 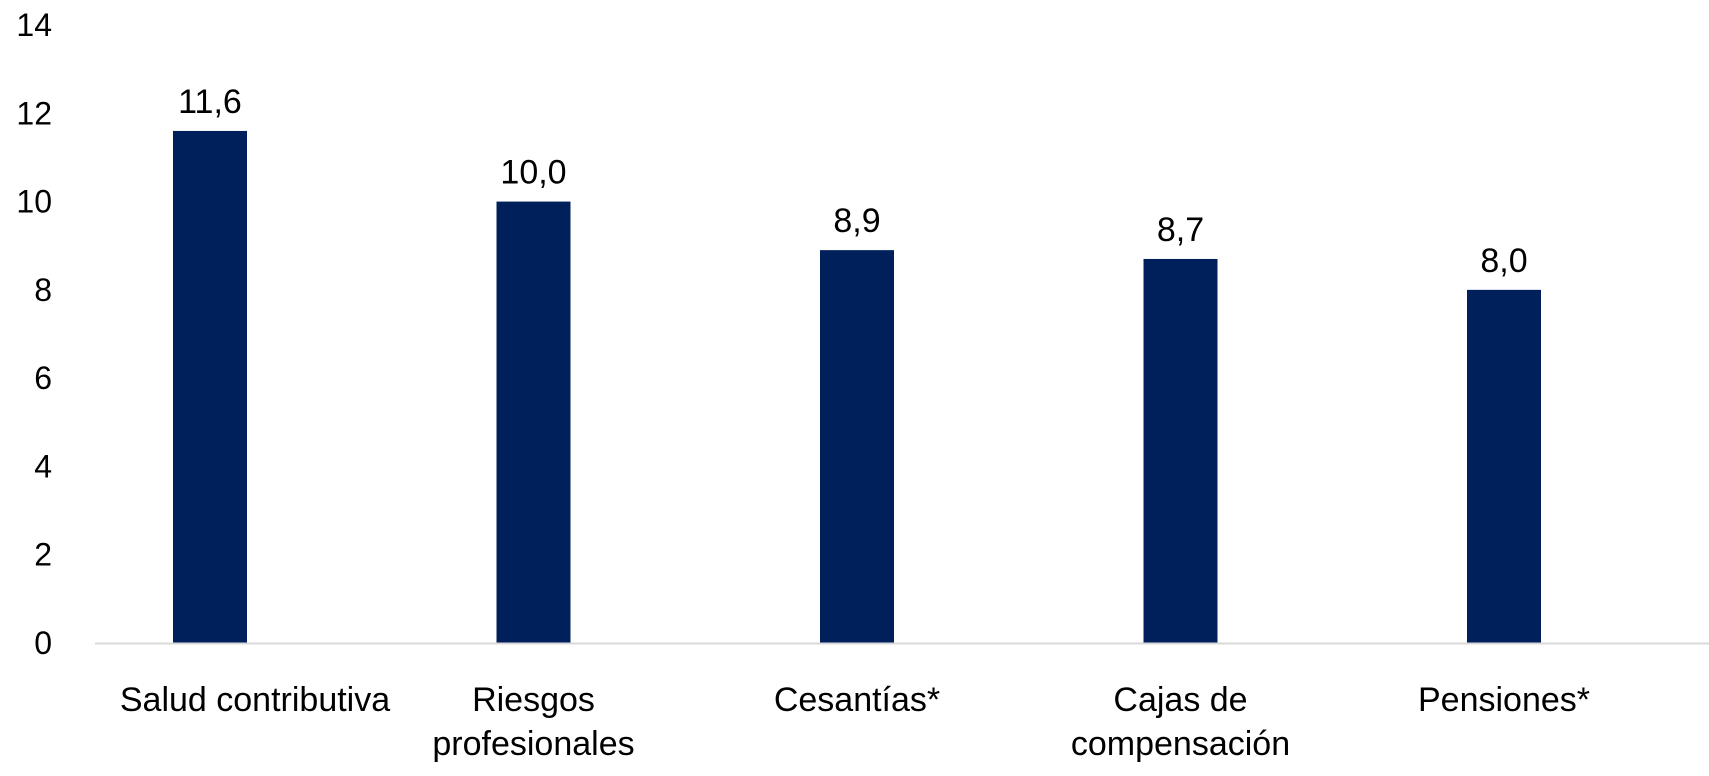 I want to click on y-tick-label: 8, so click(x=43, y=290).